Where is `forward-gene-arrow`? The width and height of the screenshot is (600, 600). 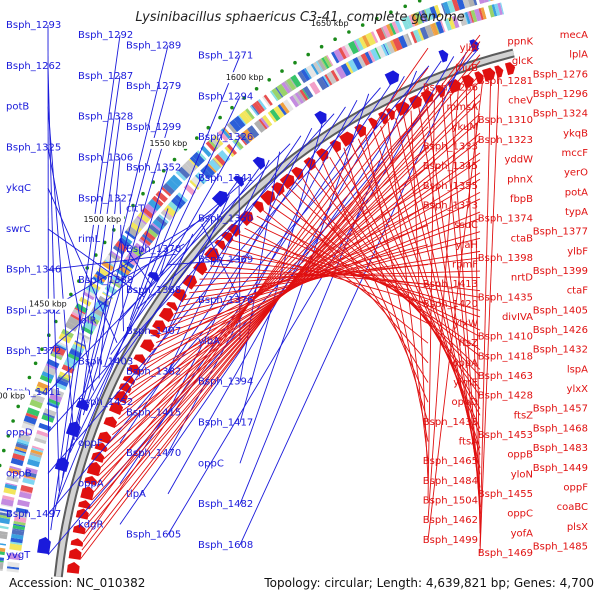 forward-gene-arrow is located at coordinates (320, 117).